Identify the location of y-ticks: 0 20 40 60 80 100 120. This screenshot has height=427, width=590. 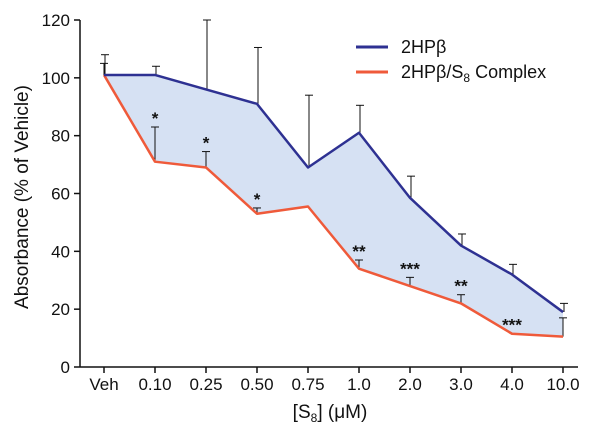
(61, 194).